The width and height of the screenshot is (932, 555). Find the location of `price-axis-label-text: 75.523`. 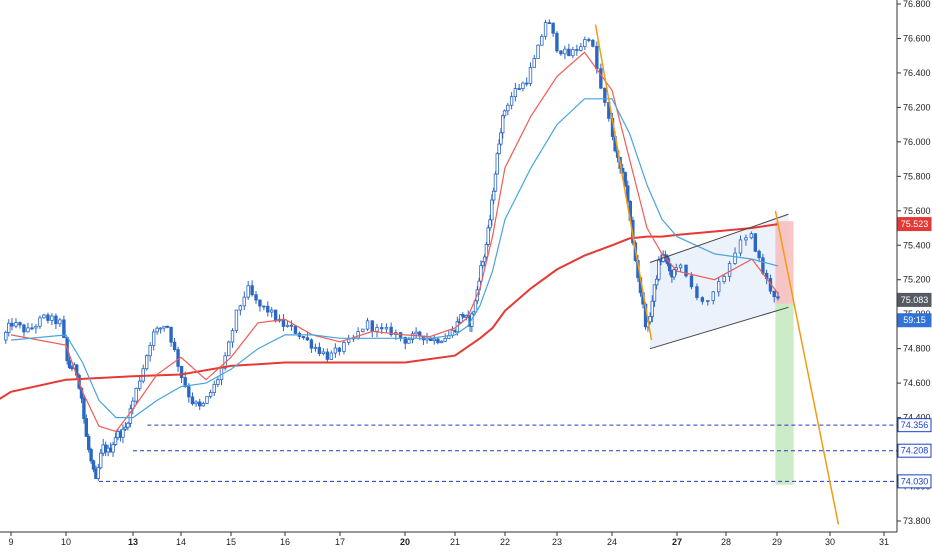

price-axis-label-text: 75.523 is located at coordinates (915, 224).